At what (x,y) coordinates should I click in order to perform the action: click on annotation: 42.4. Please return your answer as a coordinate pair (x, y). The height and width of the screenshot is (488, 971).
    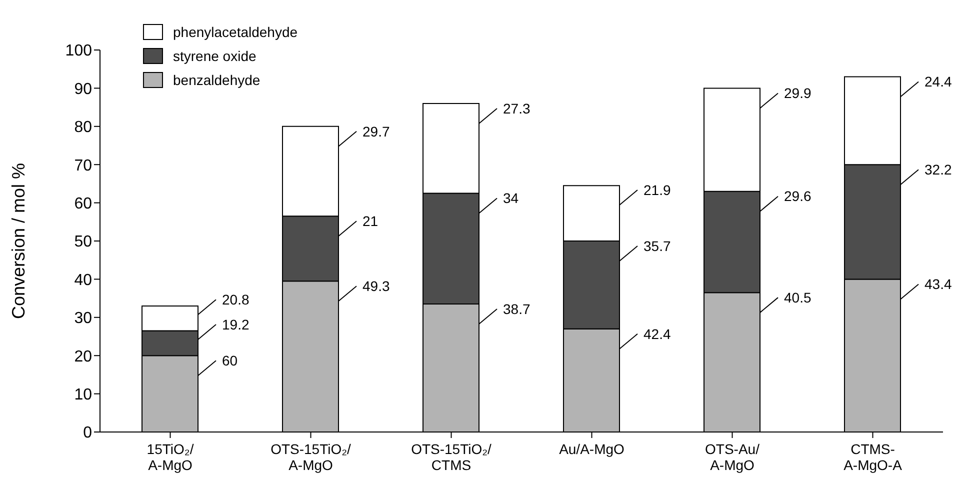
    Looking at the image, I should click on (657, 334).